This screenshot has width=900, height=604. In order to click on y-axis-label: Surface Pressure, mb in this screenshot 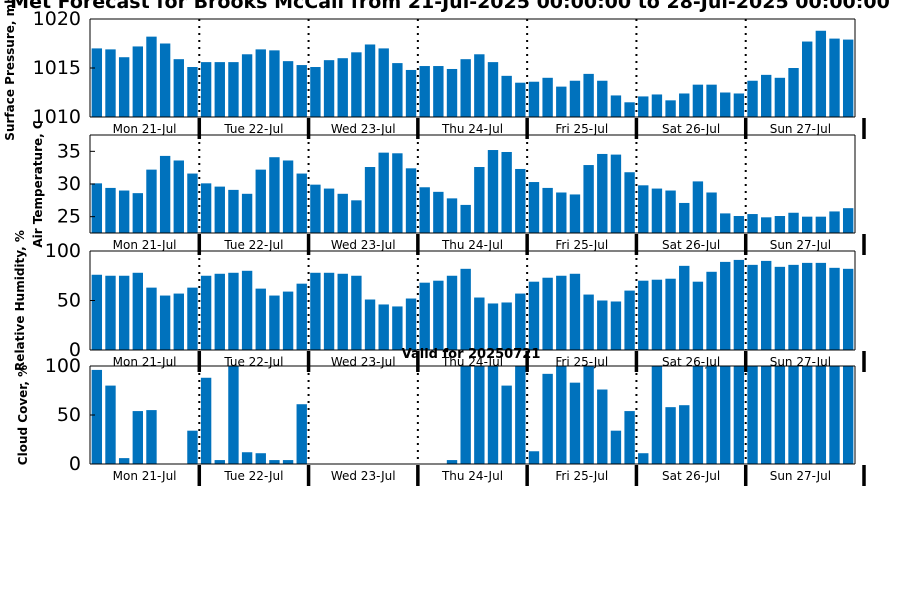, I will do `click(10, 70)`.